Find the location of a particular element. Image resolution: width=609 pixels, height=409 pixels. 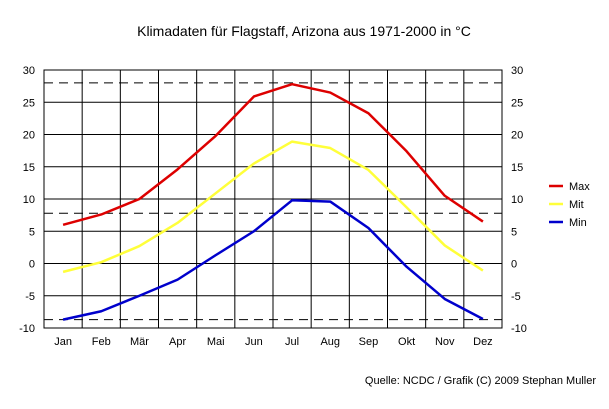

y-axis-left: 30 25 20 15 10 5 0 -5 -10 is located at coordinates (27, 200).